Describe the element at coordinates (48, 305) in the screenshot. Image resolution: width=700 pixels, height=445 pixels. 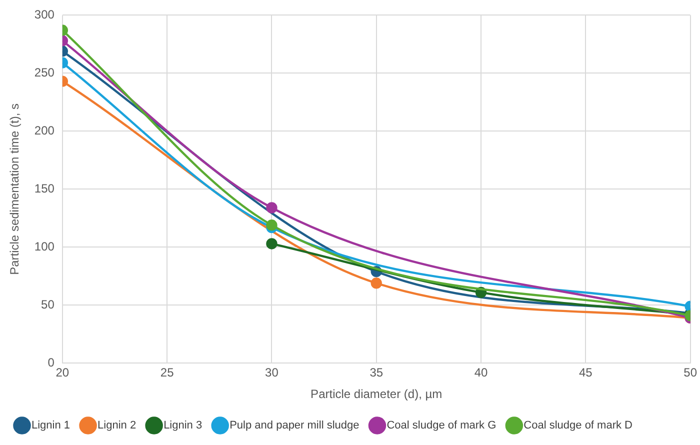
I see `y-tick-label: 50` at that location.